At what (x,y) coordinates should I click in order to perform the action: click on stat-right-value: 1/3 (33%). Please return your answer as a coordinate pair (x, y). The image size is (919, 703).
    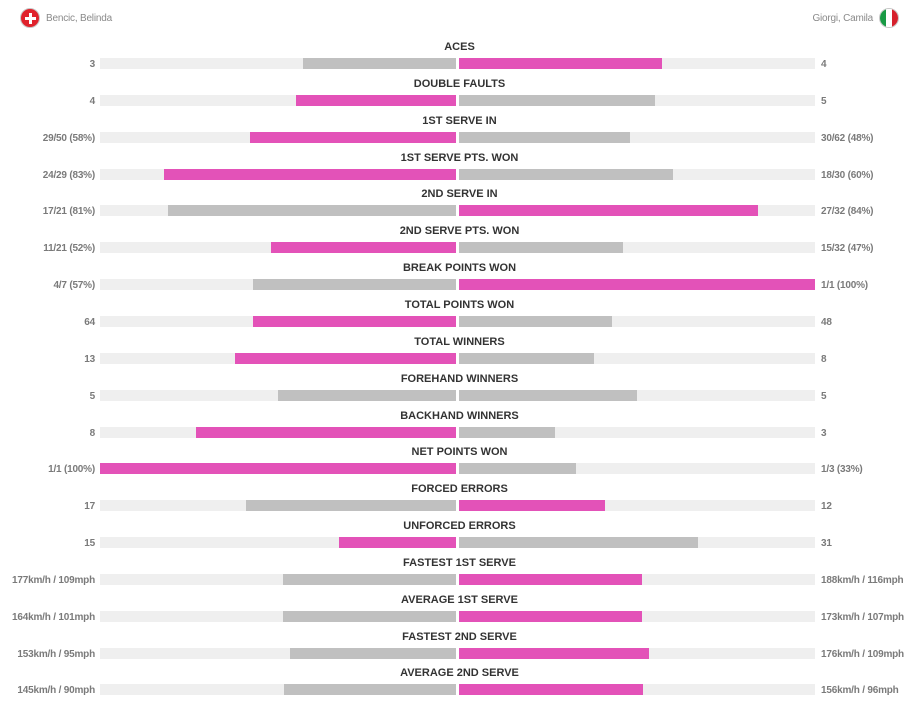
    Looking at the image, I should click on (842, 470).